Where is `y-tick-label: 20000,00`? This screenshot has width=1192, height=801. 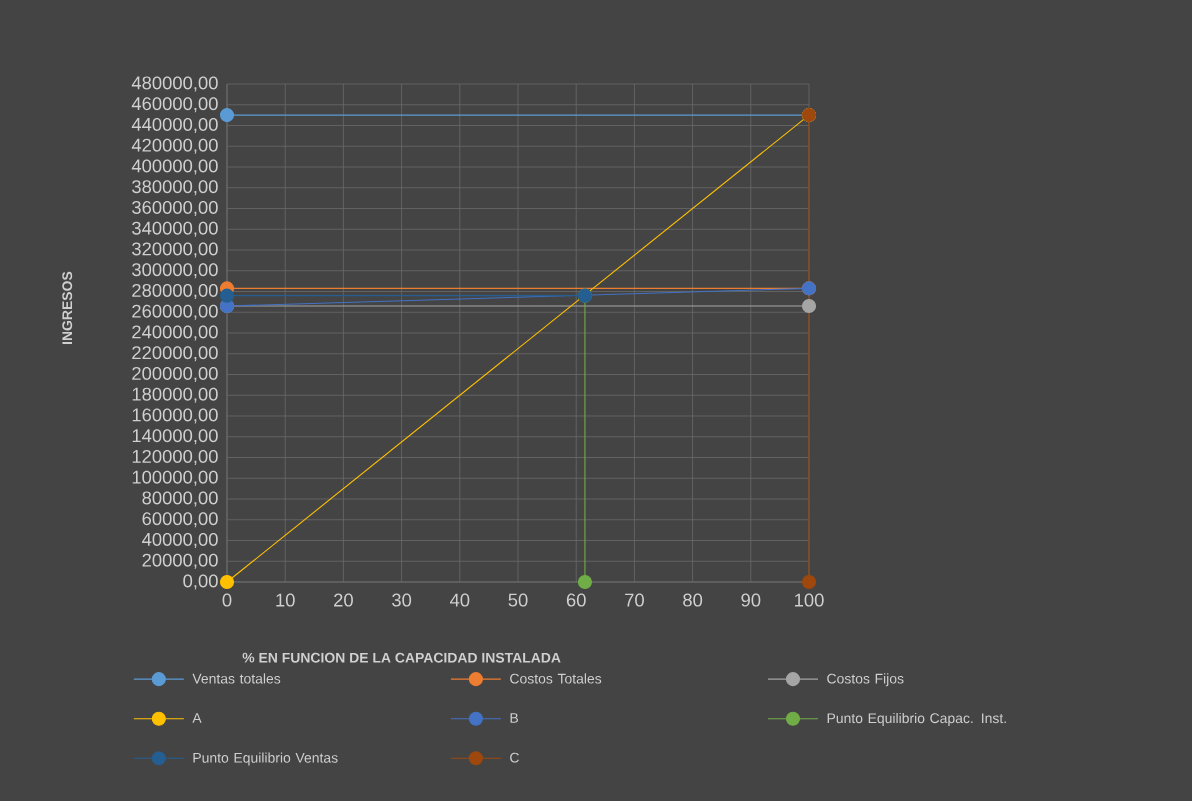
y-tick-label: 20000,00 is located at coordinates (180, 561).